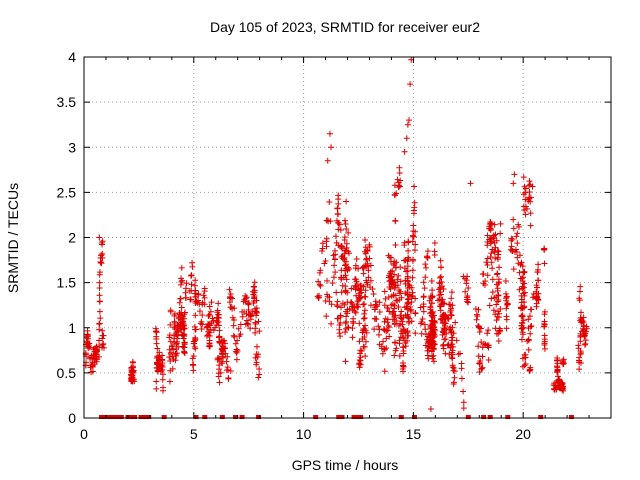 Image resolution: width=640 pixels, height=480 pixels. I want to click on x-tick-label: 15, so click(414, 434).